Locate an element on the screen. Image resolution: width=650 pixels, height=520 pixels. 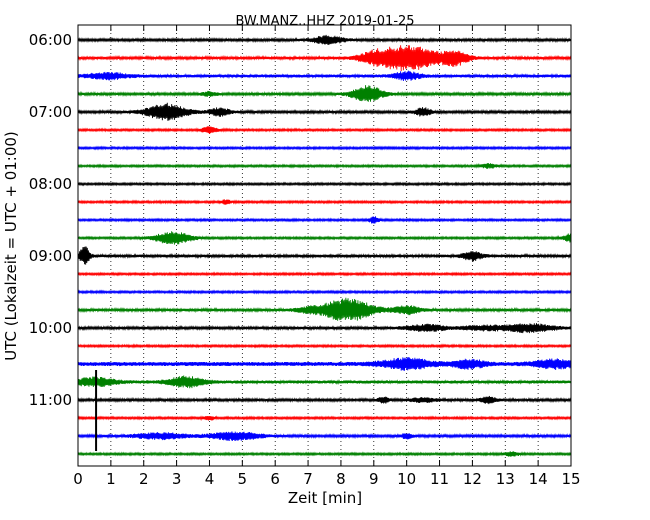
x-tick-label: 14 is located at coordinates (538, 479).